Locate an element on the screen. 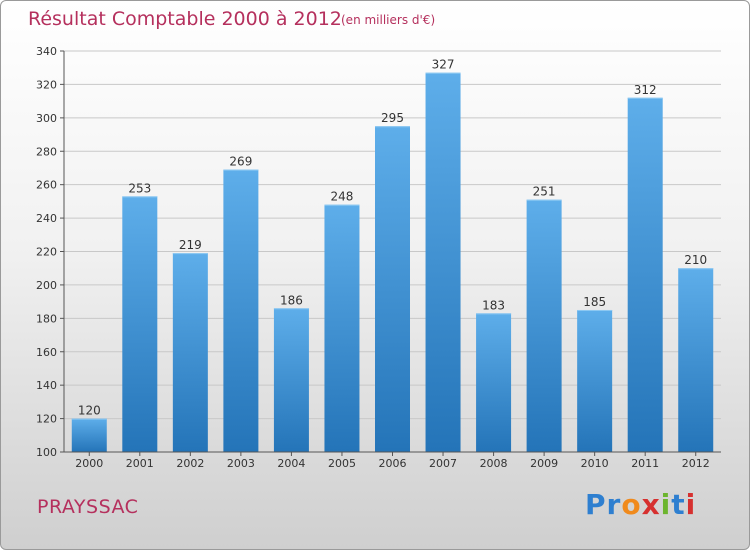  data-label: 120 is located at coordinates (89, 411).